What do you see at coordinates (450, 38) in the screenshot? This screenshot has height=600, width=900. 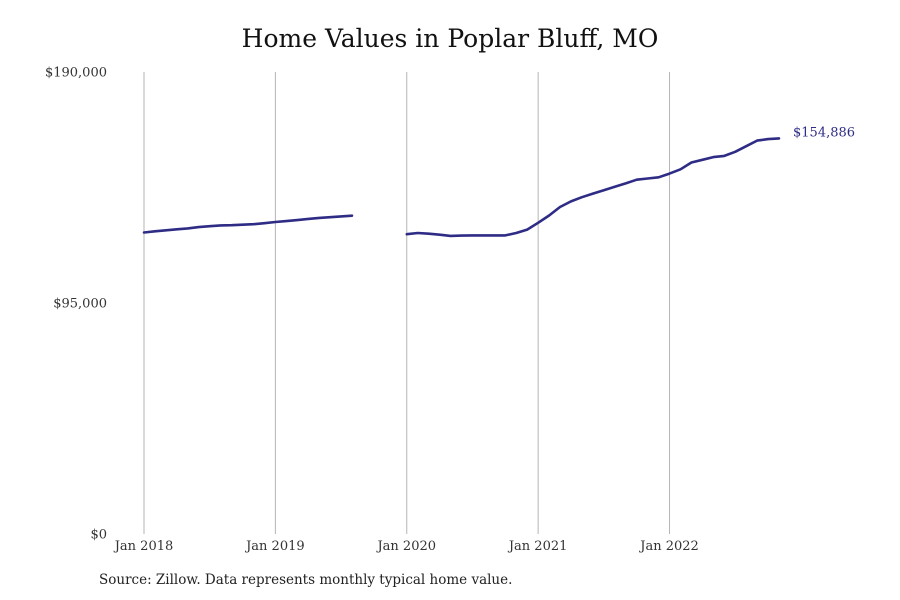 I see `chart-title: Home Values in Poplar Bluff, MO` at bounding box center [450, 38].